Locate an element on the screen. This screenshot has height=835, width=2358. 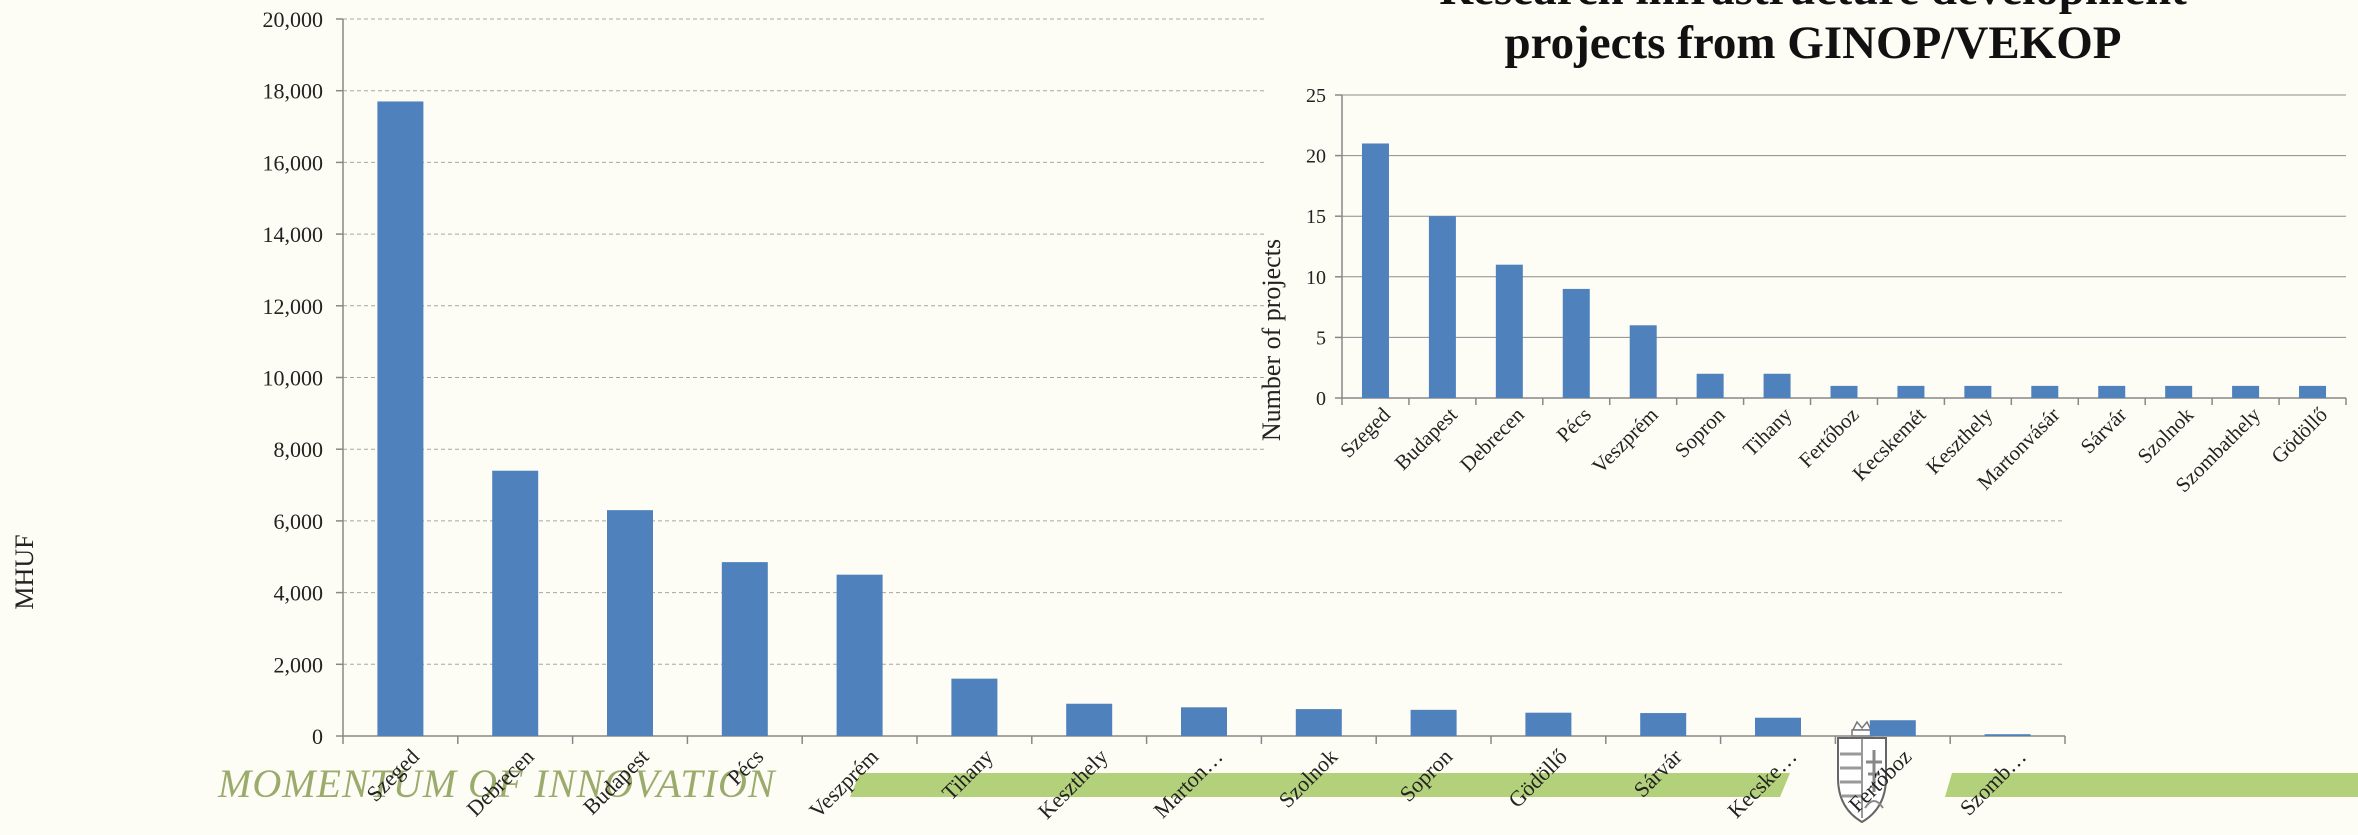
y-tick-label: 8,000 is located at coordinates (299, 449).